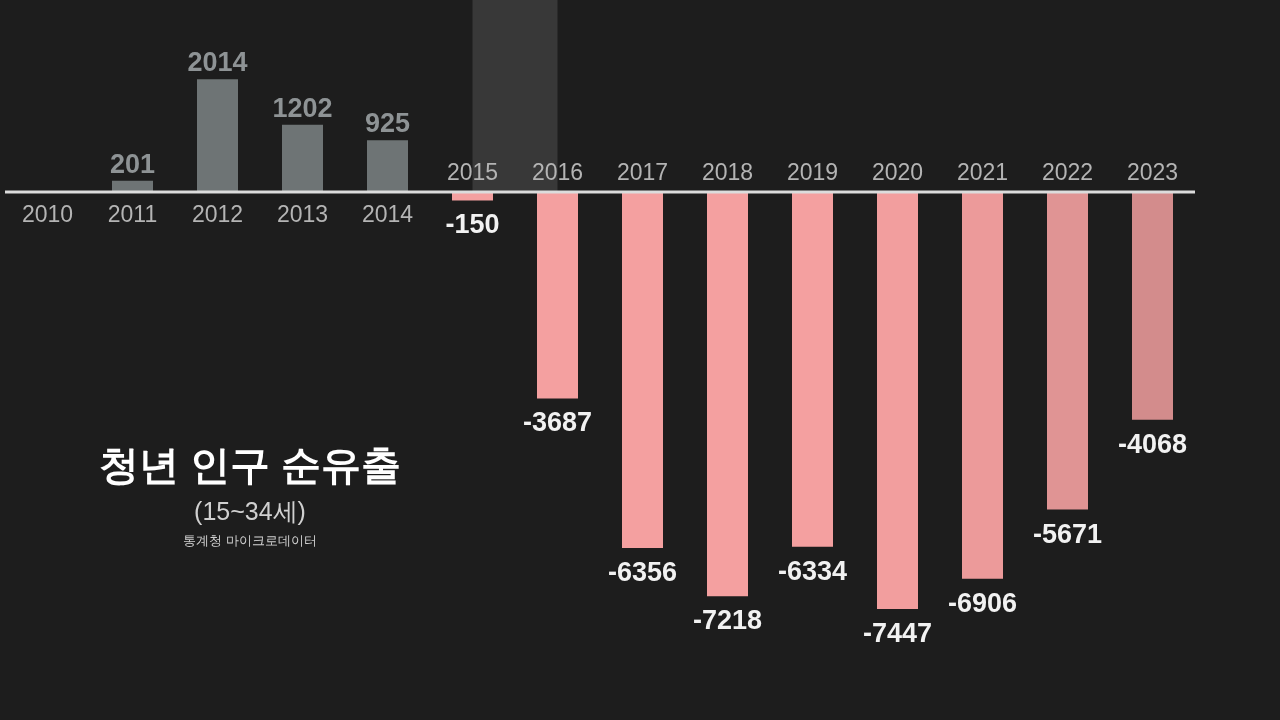 Image resolution: width=1280 pixels, height=720 pixels. What do you see at coordinates (982, 602) in the screenshot?
I see `data-label: -6906` at bounding box center [982, 602].